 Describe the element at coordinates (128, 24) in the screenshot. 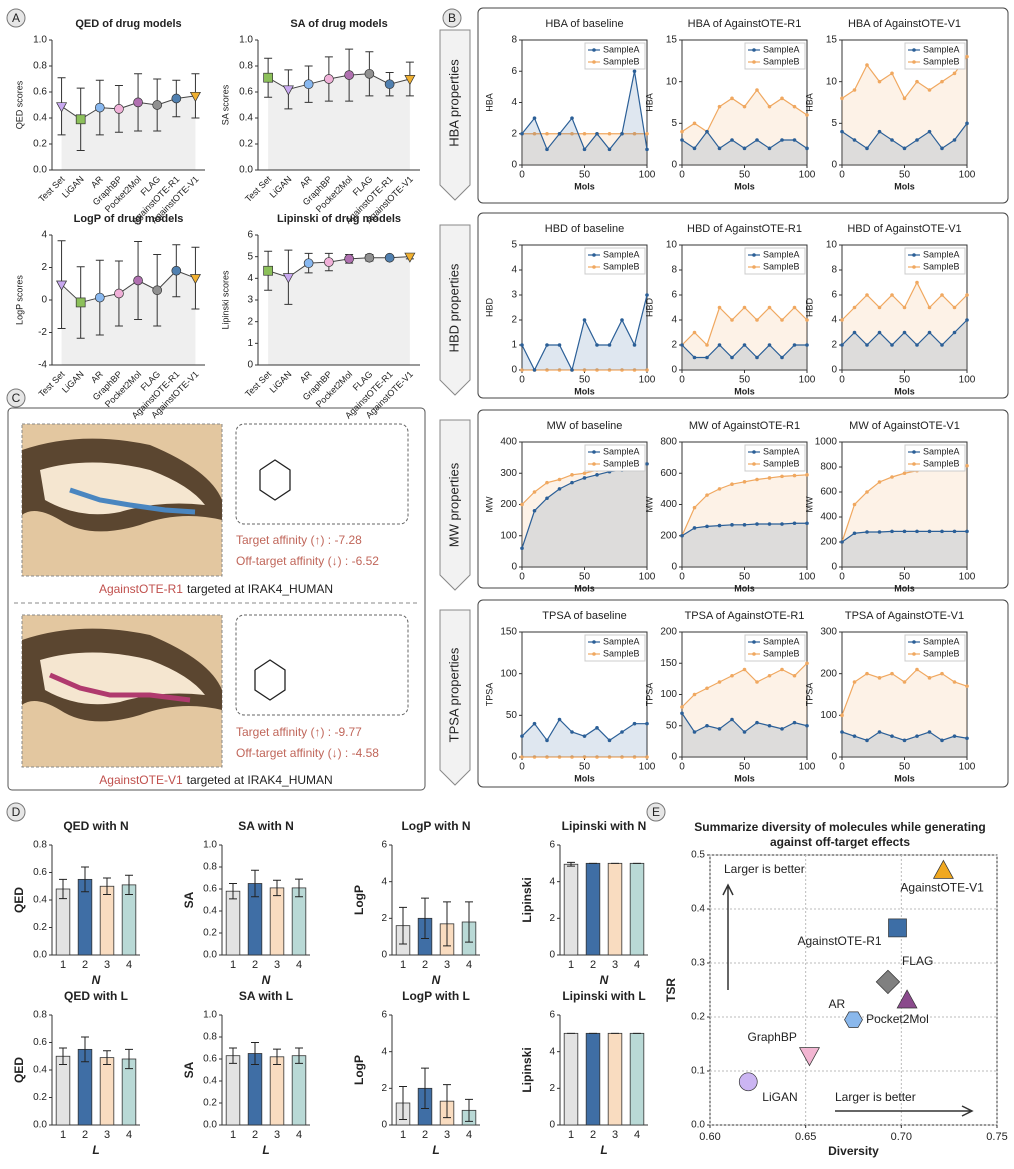

I see `chart-title: QED of drug models` at that location.